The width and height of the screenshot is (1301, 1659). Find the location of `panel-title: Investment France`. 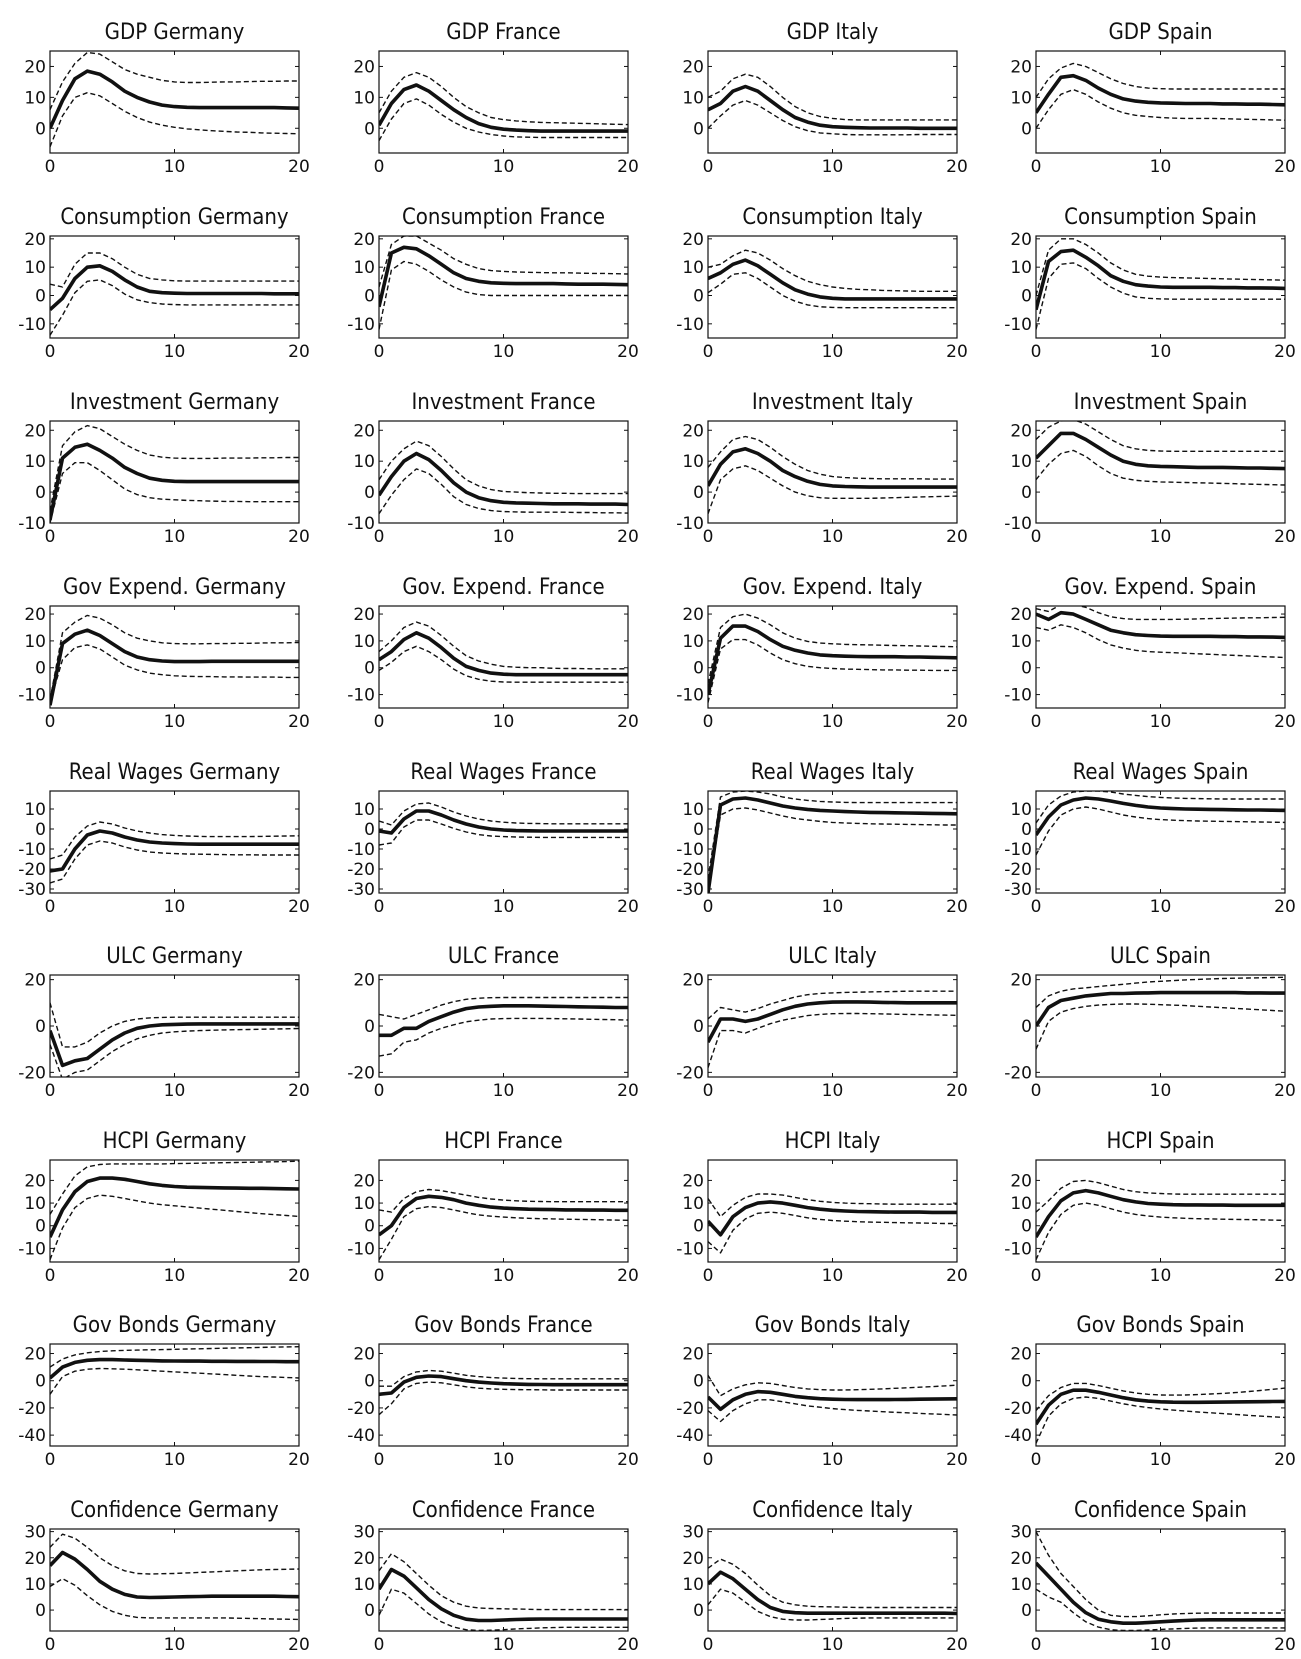

panel-title: Investment France is located at coordinates (503, 402).